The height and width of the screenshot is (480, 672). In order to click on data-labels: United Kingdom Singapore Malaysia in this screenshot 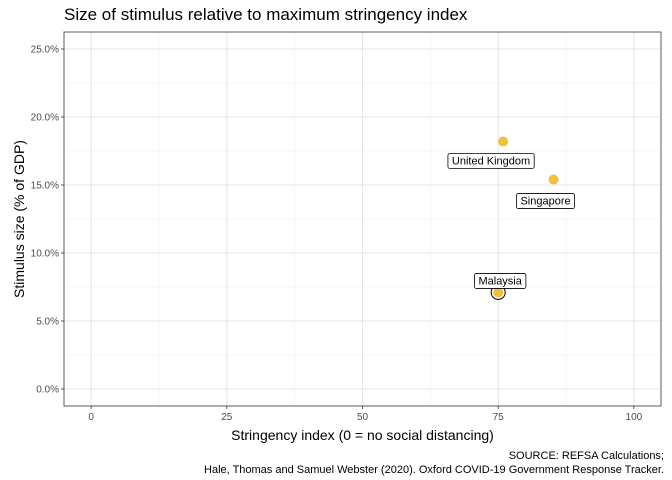, I will do `click(511, 221)`.